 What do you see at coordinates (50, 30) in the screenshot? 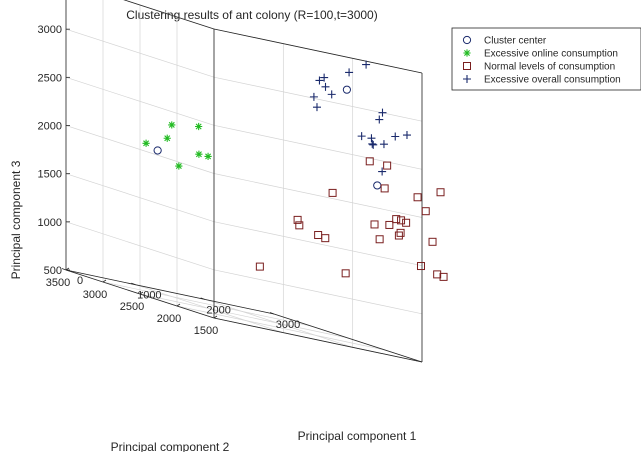
I see `z-tick-label: 3000` at bounding box center [50, 30].